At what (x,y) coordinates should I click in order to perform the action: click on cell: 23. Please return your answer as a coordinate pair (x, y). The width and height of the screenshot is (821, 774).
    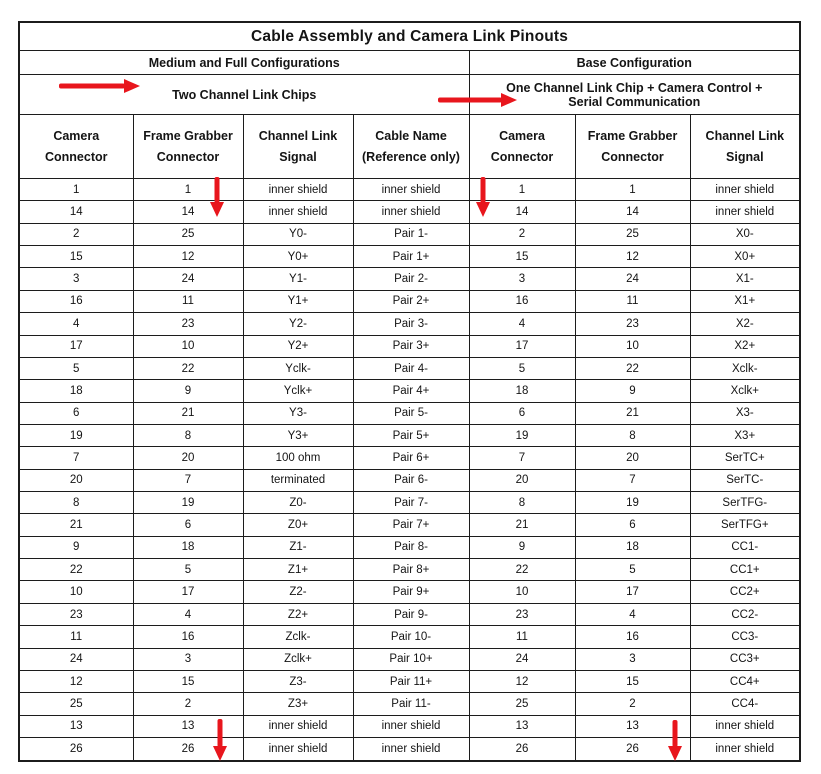
    Looking at the image, I should click on (76, 614).